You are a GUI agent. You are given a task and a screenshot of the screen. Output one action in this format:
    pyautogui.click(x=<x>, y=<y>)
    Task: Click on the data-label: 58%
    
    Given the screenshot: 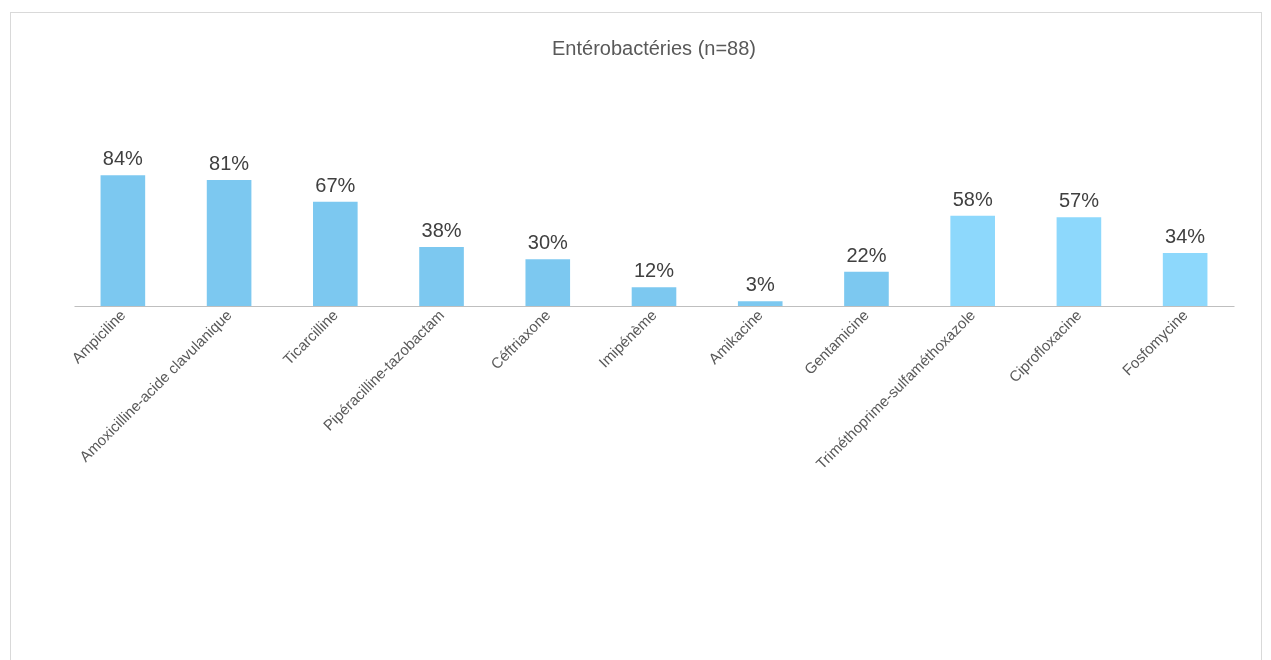 What is the action you would take?
    pyautogui.click(x=972, y=198)
    